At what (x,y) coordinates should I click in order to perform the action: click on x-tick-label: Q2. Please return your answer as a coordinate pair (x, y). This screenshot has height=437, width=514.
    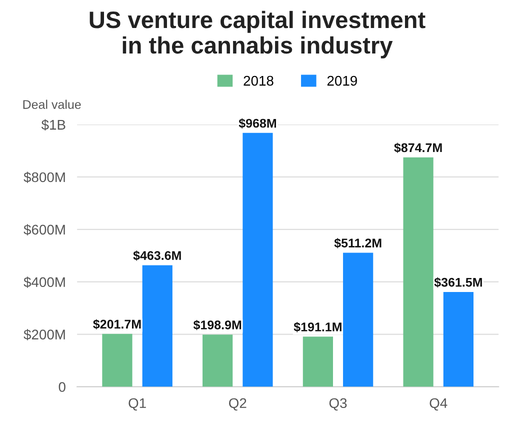
    Looking at the image, I should click on (237, 404).